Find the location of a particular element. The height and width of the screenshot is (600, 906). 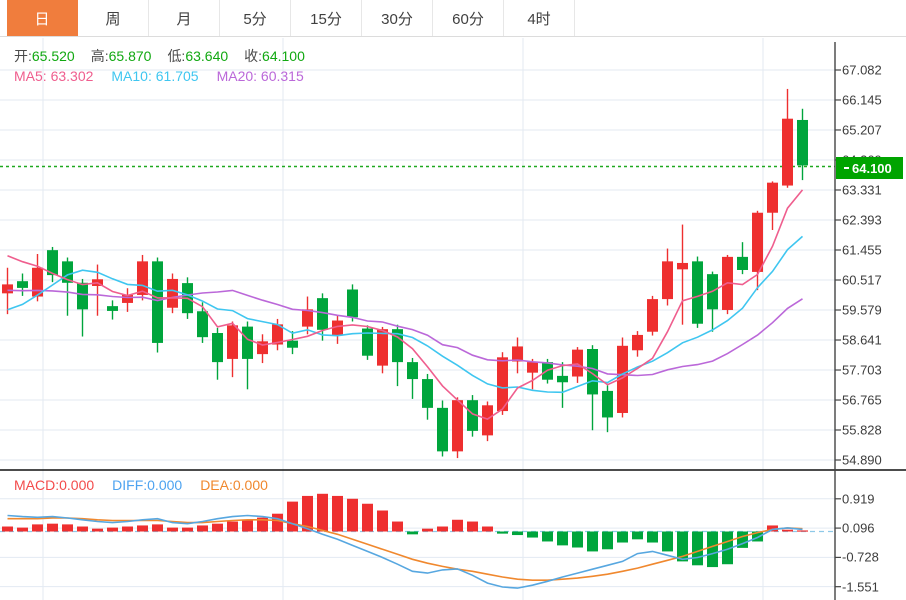

macd-axis-tick-label: 0.919 is located at coordinates (858, 499).